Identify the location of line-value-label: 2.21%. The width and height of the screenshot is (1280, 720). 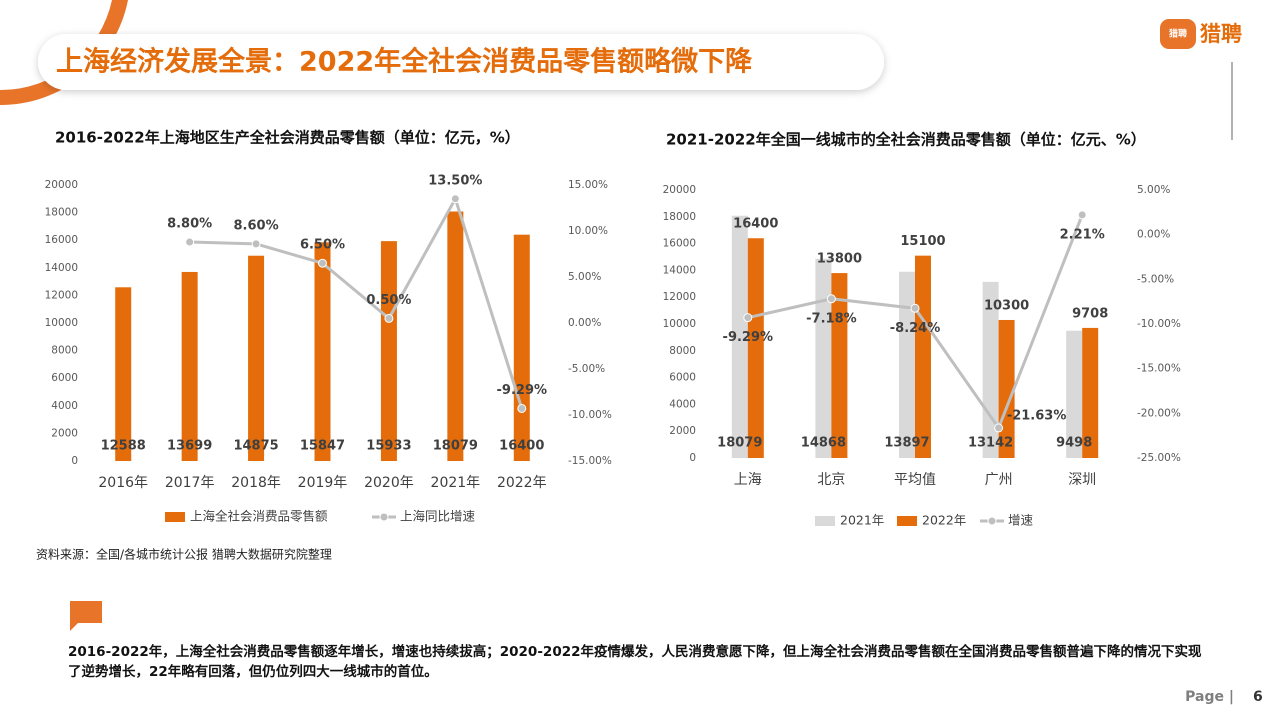
(1082, 234).